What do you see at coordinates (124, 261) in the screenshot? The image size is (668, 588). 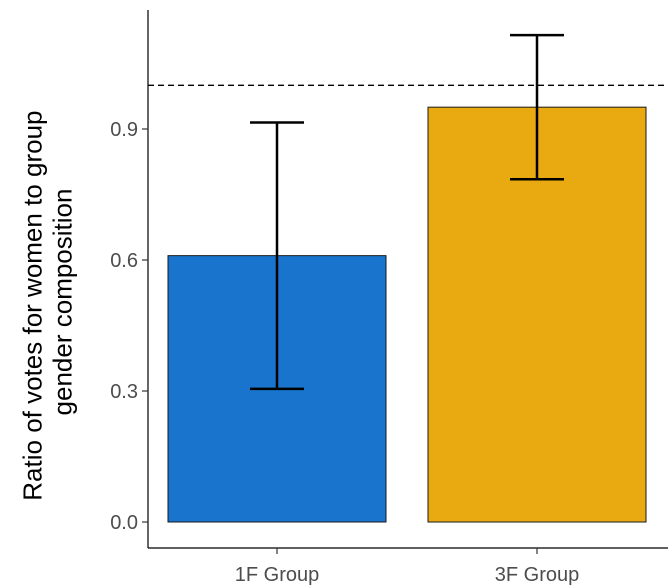 I see `y-tick-label-2: 0.6` at bounding box center [124, 261].